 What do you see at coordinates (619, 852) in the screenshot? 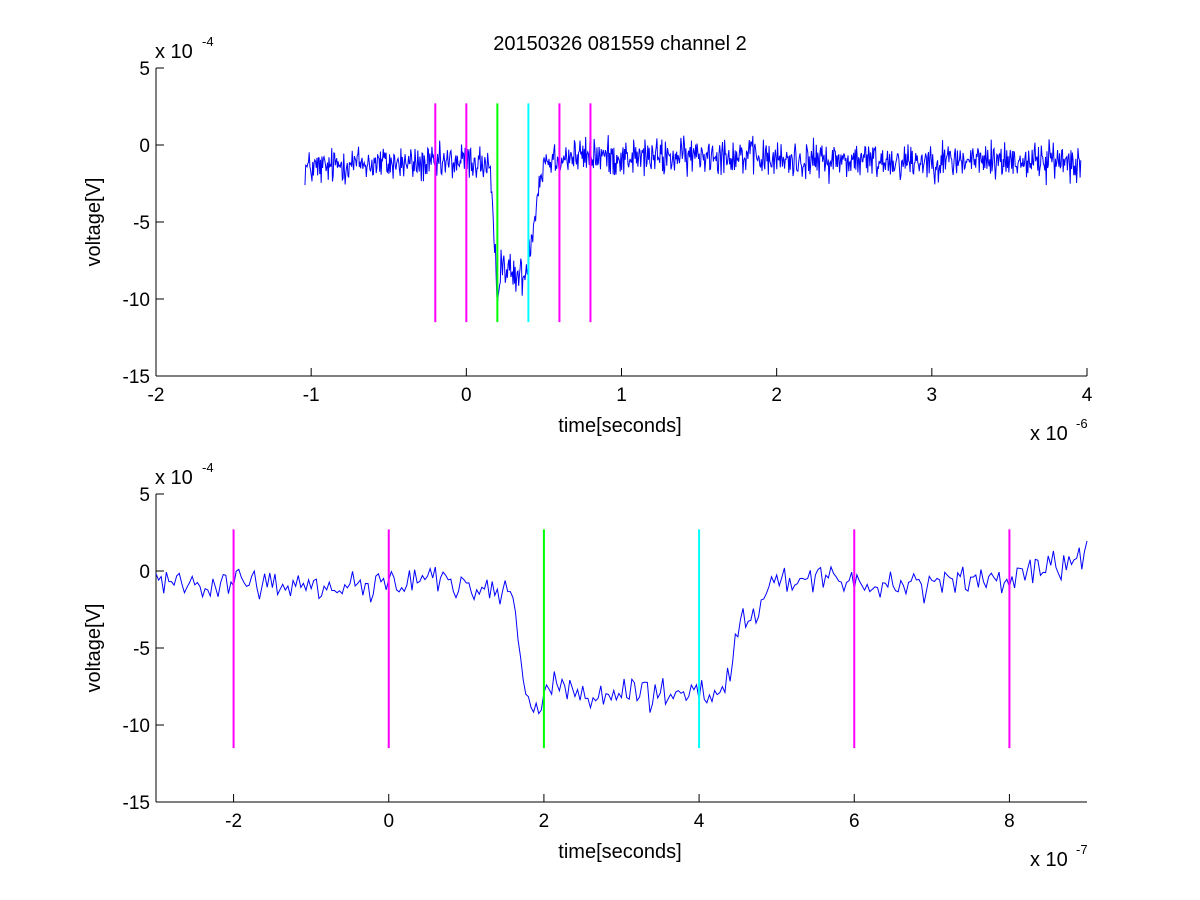
I see `chart-2-x-axis-label: time[seconds]` at bounding box center [619, 852].